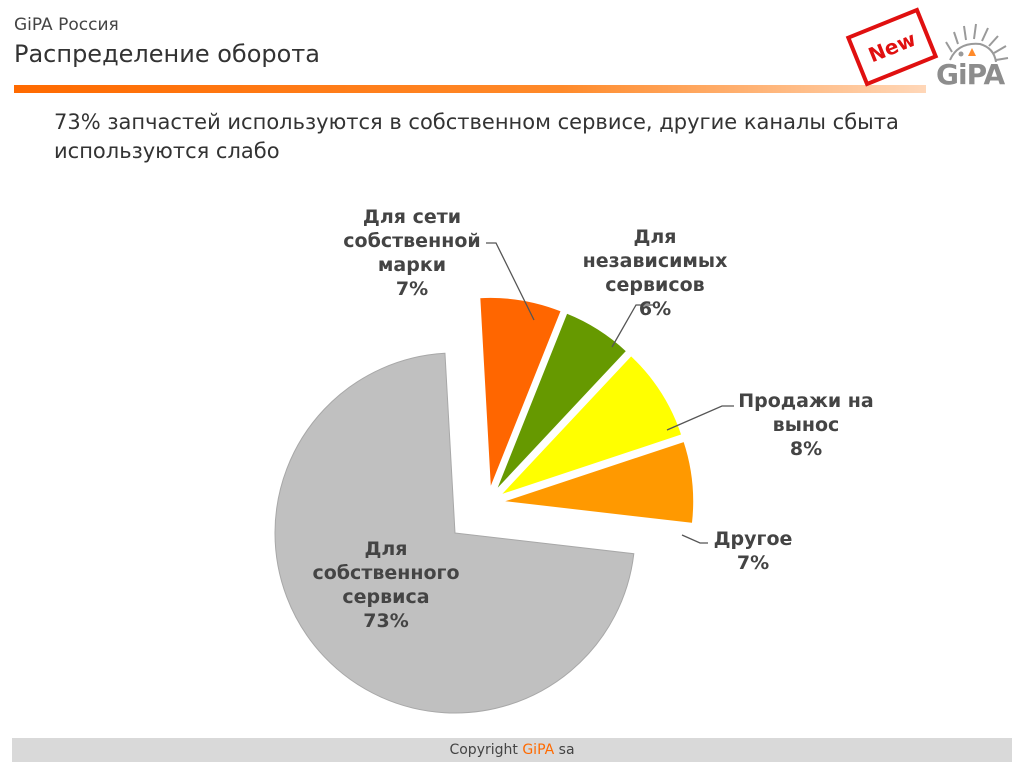  Describe the element at coordinates (753, 551) in the screenshot. I see `slice-other-label: Другое 7%` at that location.